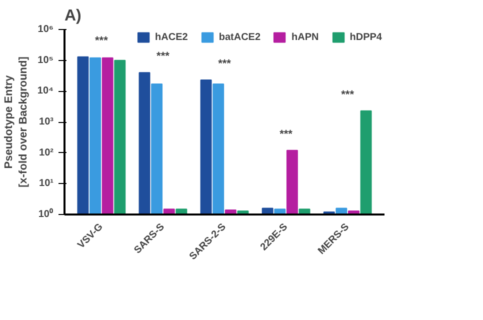 Image resolution: width=483 pixels, height=320 pixels. Describe the element at coordinates (46, 152) in the screenshot. I see `y-tick-label: 10²` at that location.